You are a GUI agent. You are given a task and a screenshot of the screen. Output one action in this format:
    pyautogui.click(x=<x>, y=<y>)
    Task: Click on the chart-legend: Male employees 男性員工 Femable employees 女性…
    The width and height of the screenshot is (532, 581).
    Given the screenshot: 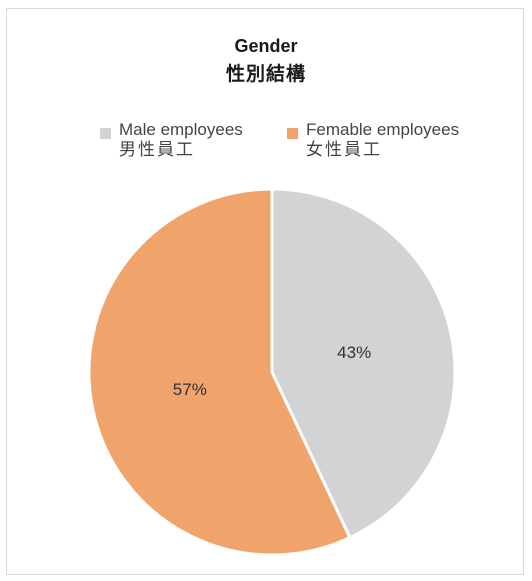 What is the action you would take?
    pyautogui.click(x=266, y=142)
    